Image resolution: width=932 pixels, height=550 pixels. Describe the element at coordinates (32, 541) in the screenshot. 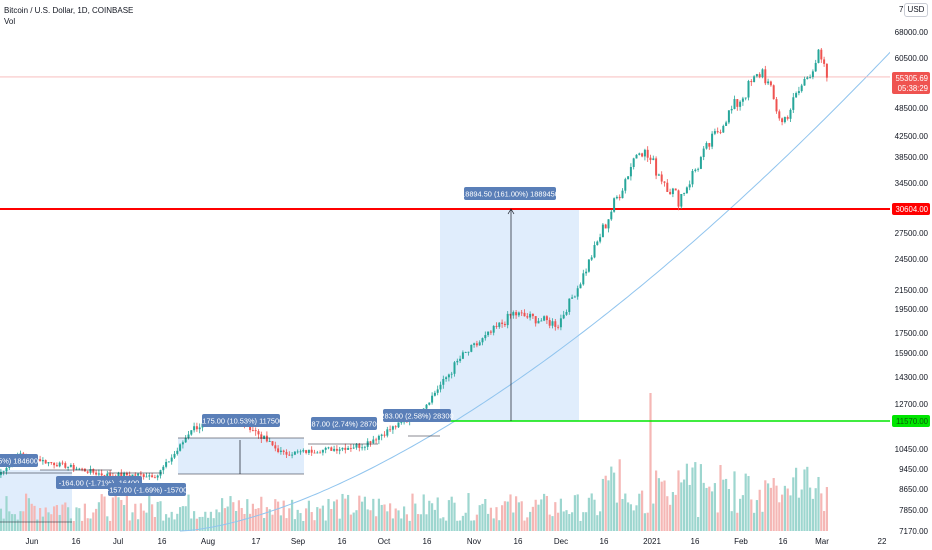

I see `time-axis-label: Jun` at that location.